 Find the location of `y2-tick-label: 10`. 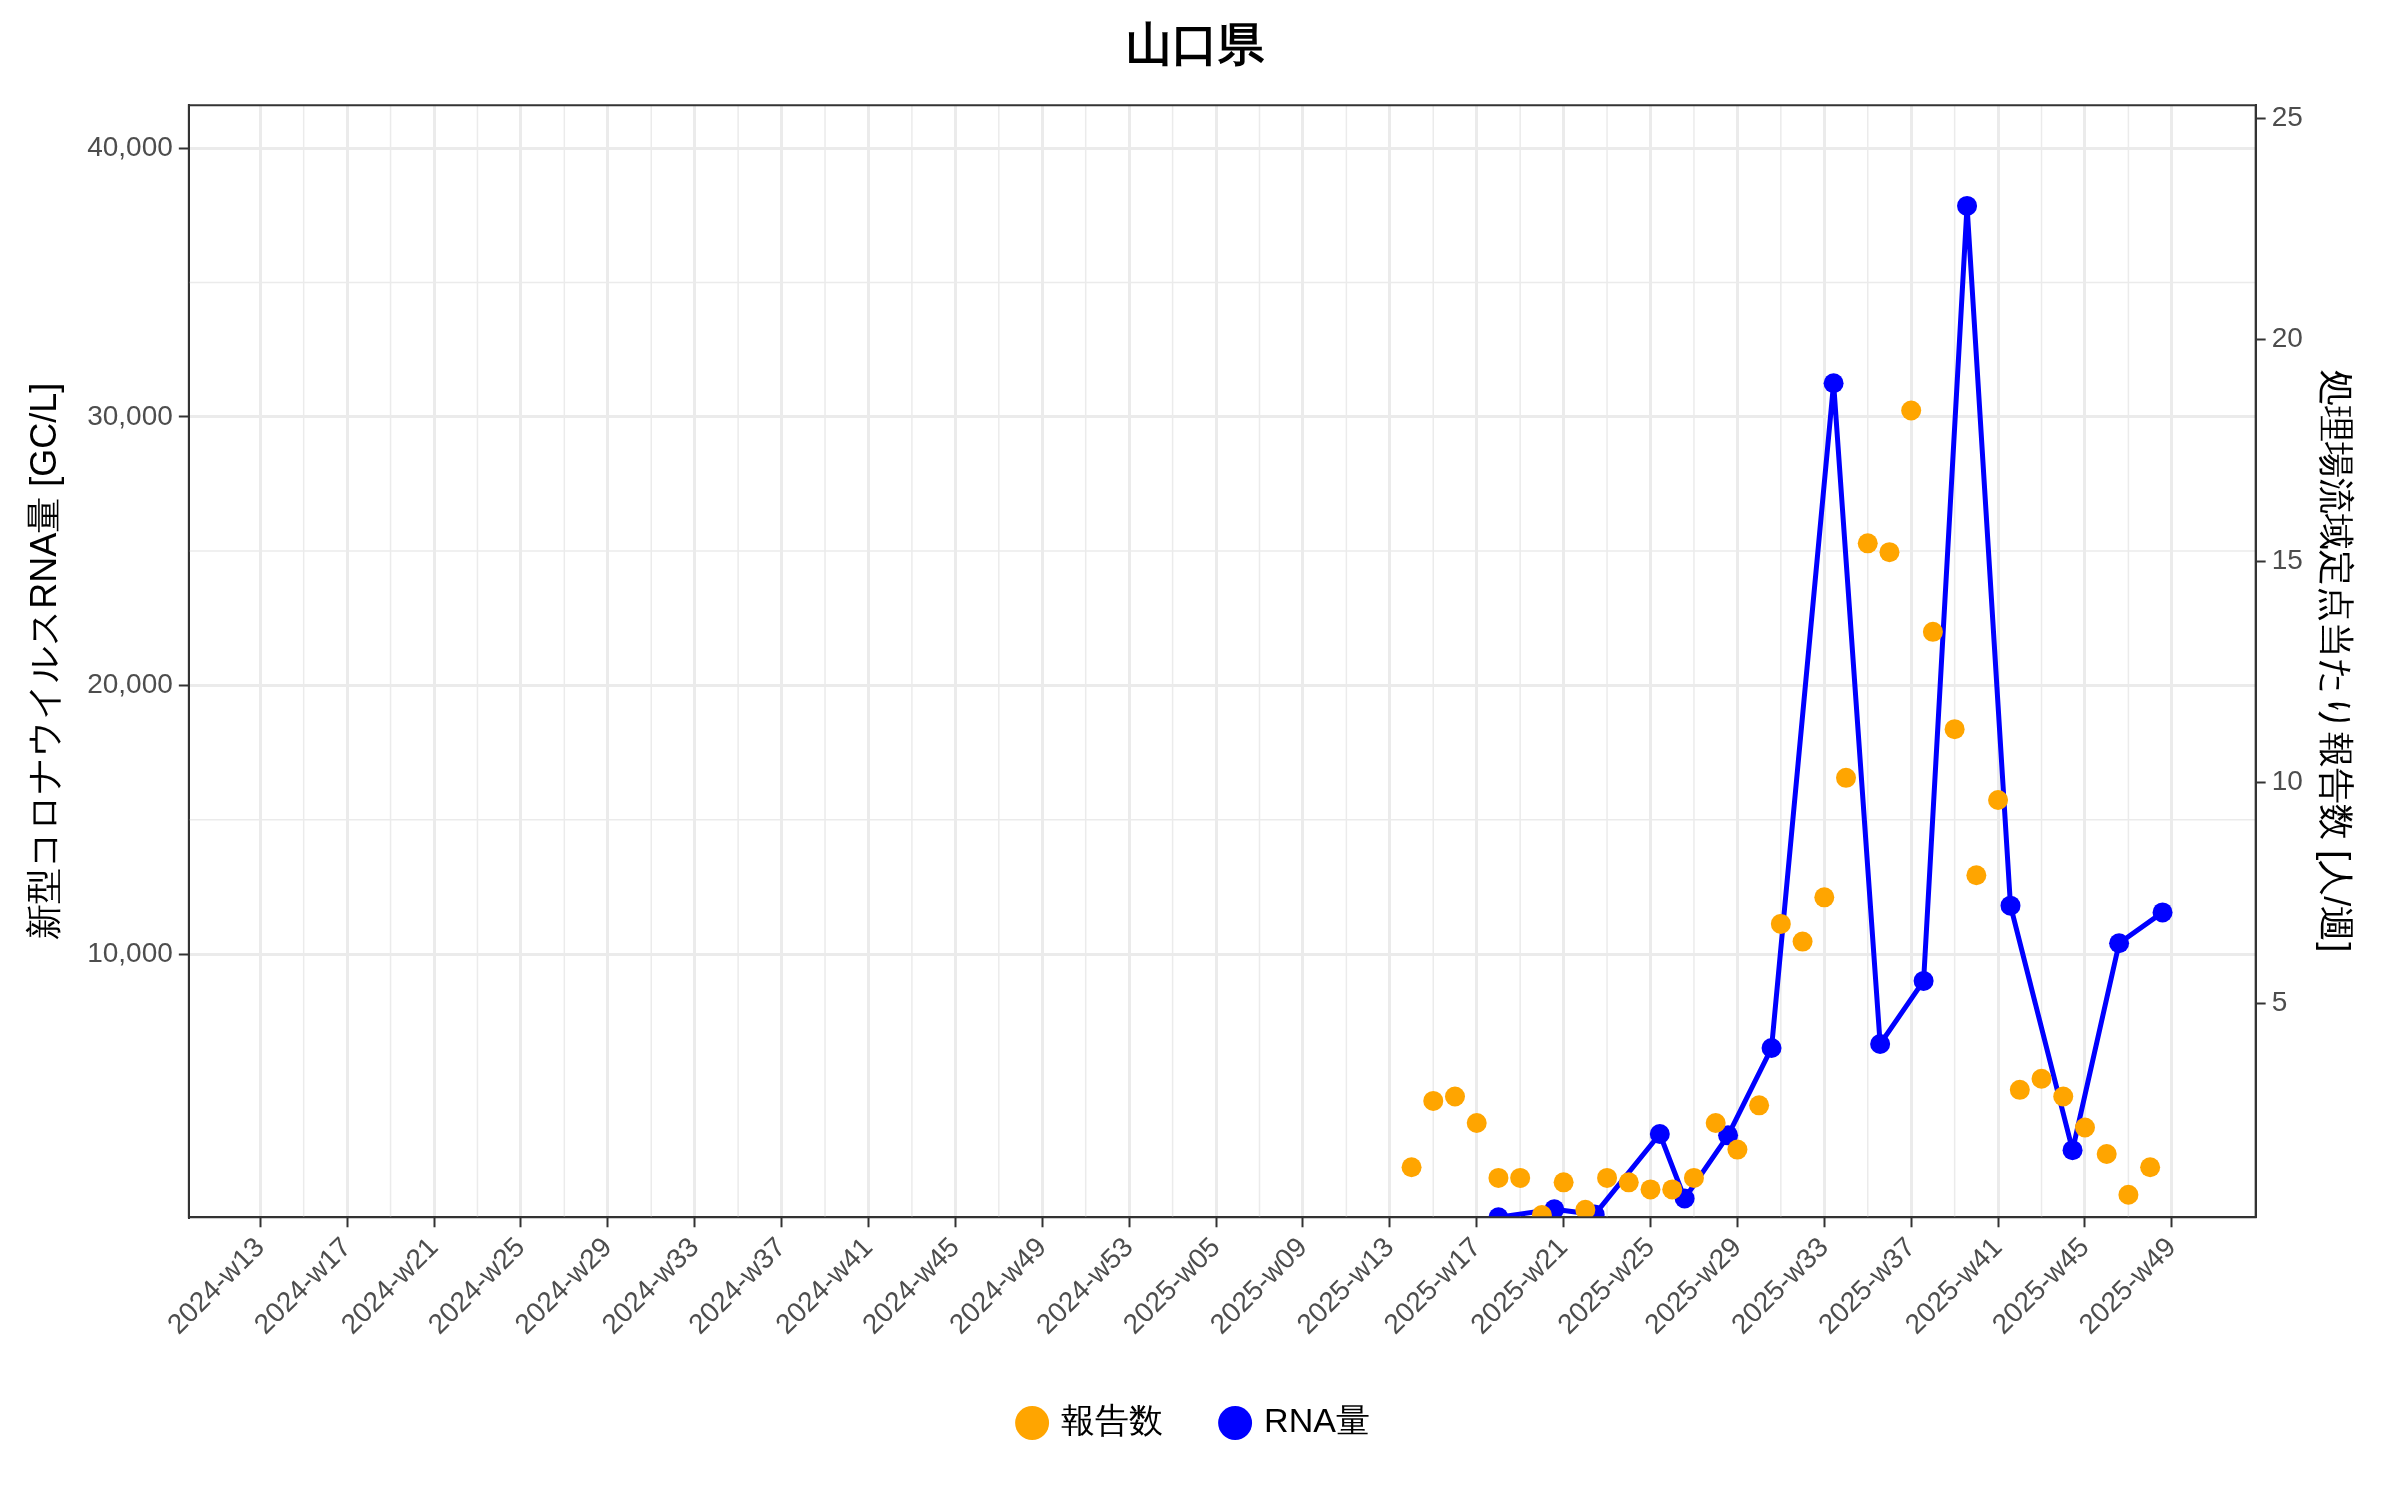

y2-tick-label: 10 is located at coordinates (2287, 780).